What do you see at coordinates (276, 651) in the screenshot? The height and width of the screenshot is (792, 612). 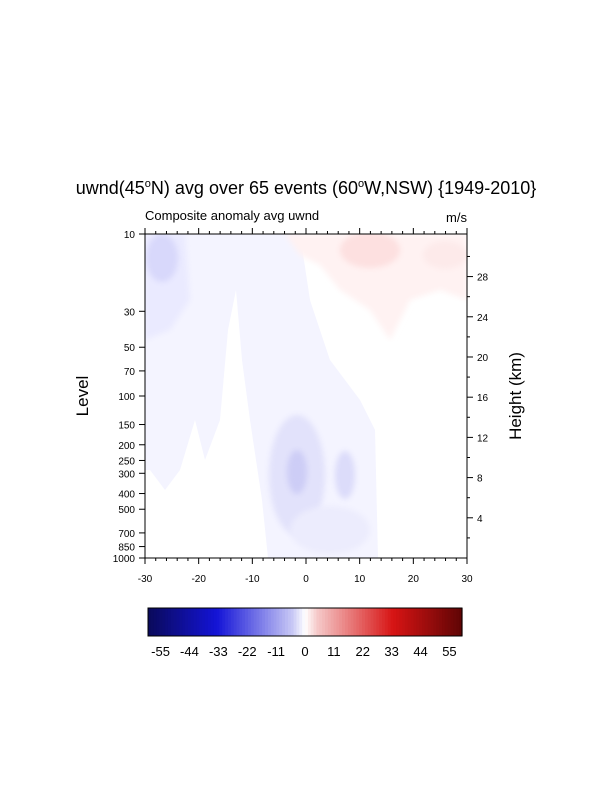 I see `colorbar-tick-label: -11` at bounding box center [276, 651].